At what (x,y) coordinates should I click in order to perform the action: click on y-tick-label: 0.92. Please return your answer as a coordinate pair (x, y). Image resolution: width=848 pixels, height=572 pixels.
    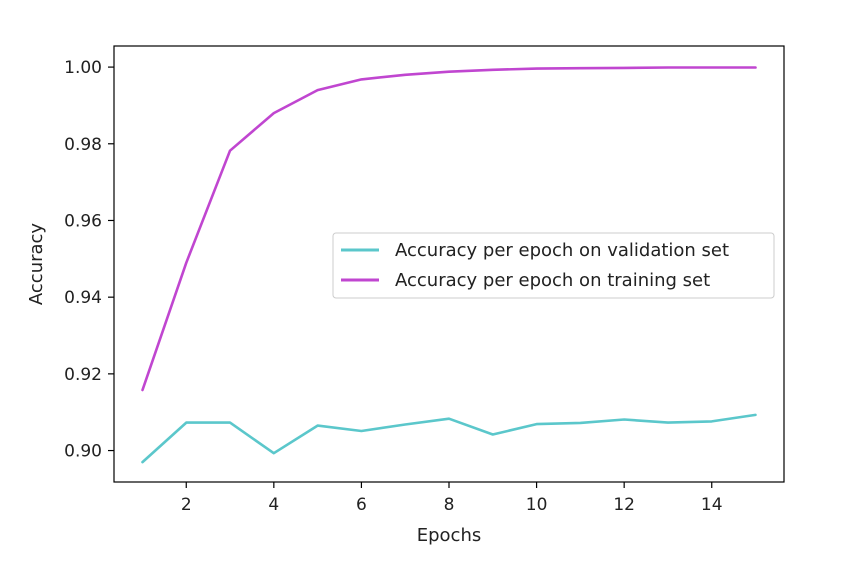
    Looking at the image, I should click on (83, 375).